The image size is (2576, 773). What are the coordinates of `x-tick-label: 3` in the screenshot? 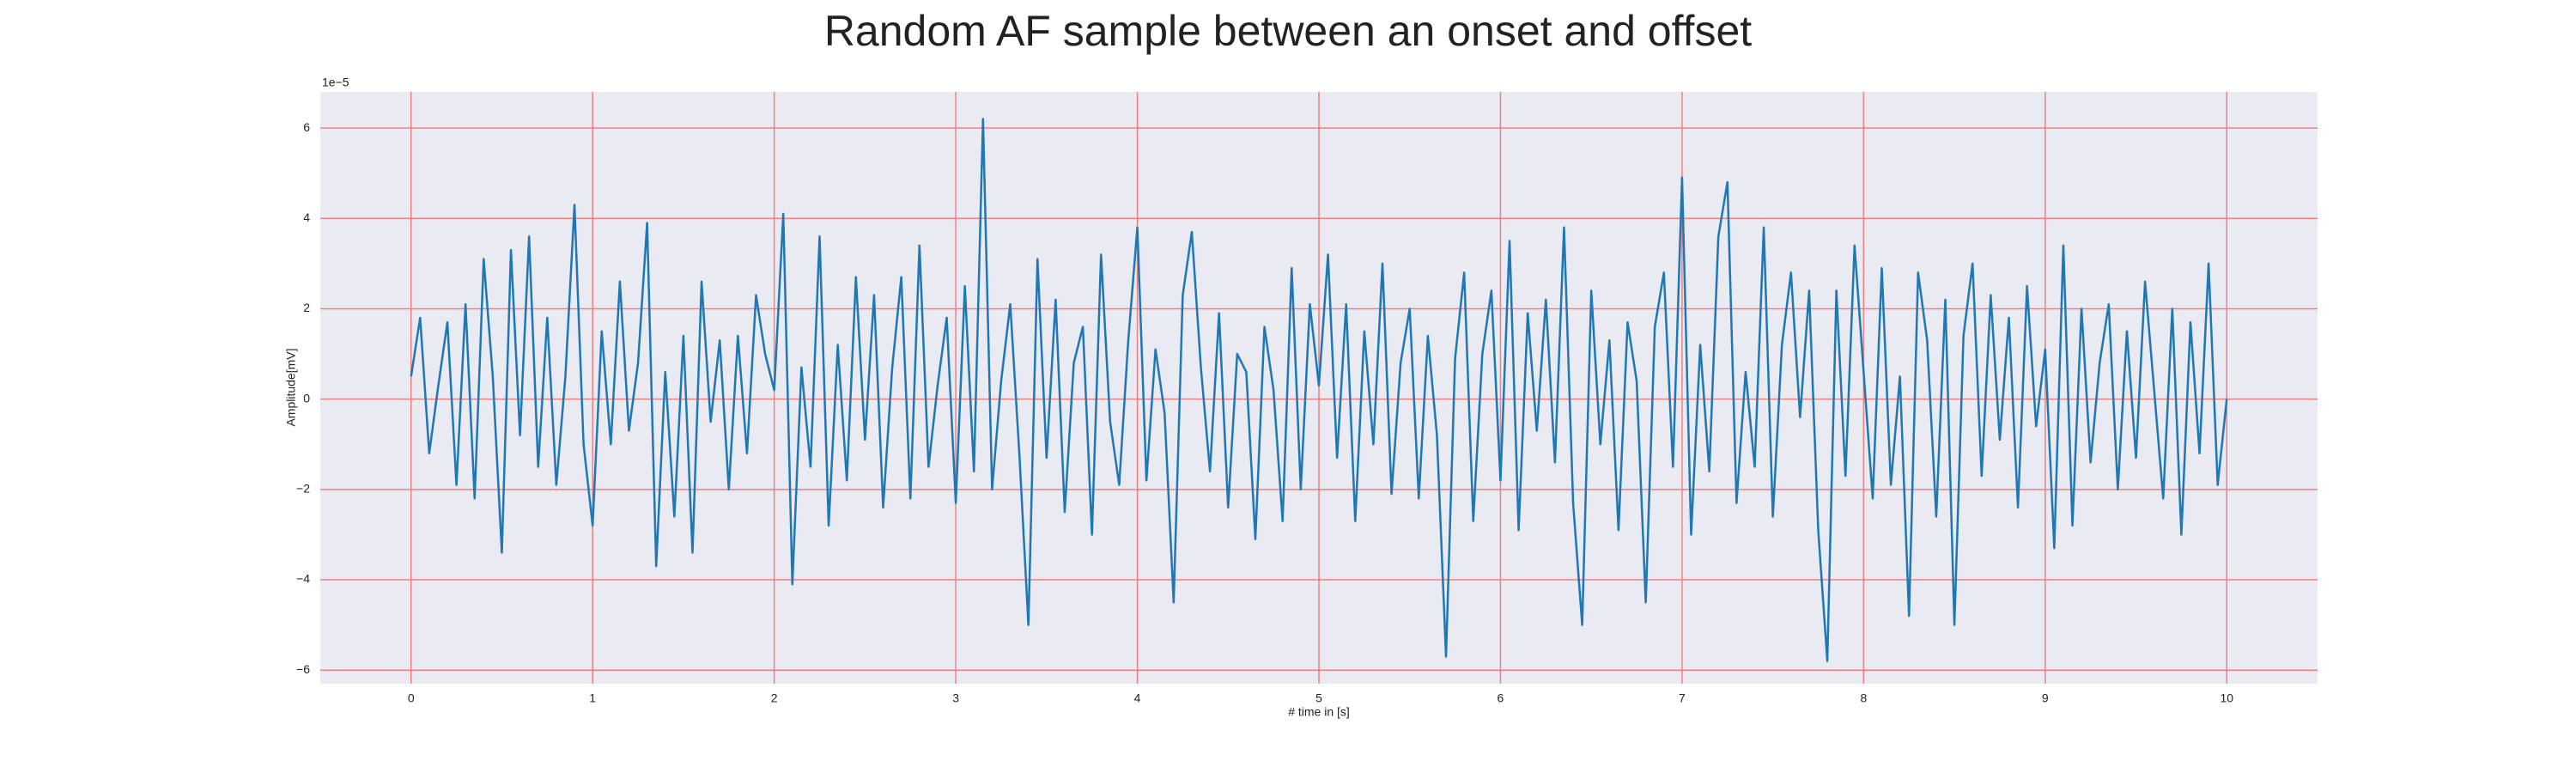 It's located at (955, 698).